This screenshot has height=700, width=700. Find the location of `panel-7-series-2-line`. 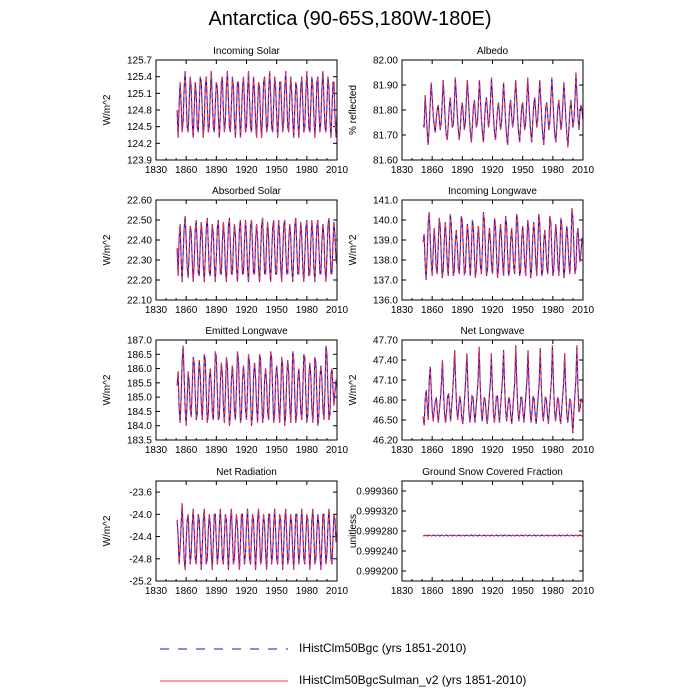

panel-7-series-2-line is located at coordinates (257, 536).